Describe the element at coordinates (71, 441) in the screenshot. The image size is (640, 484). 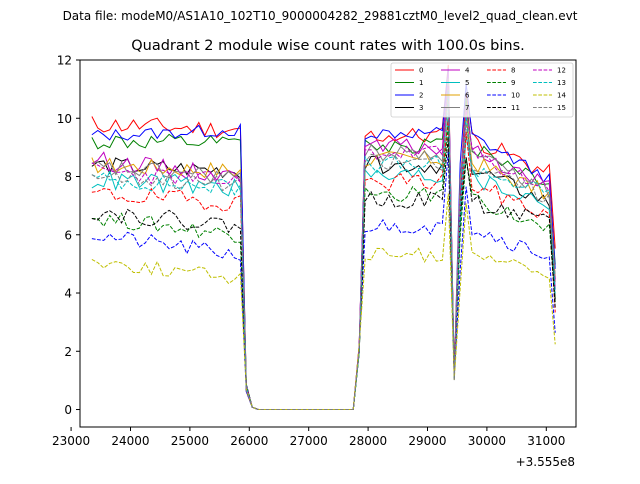
I see `x-tick-label: 23000` at that location.